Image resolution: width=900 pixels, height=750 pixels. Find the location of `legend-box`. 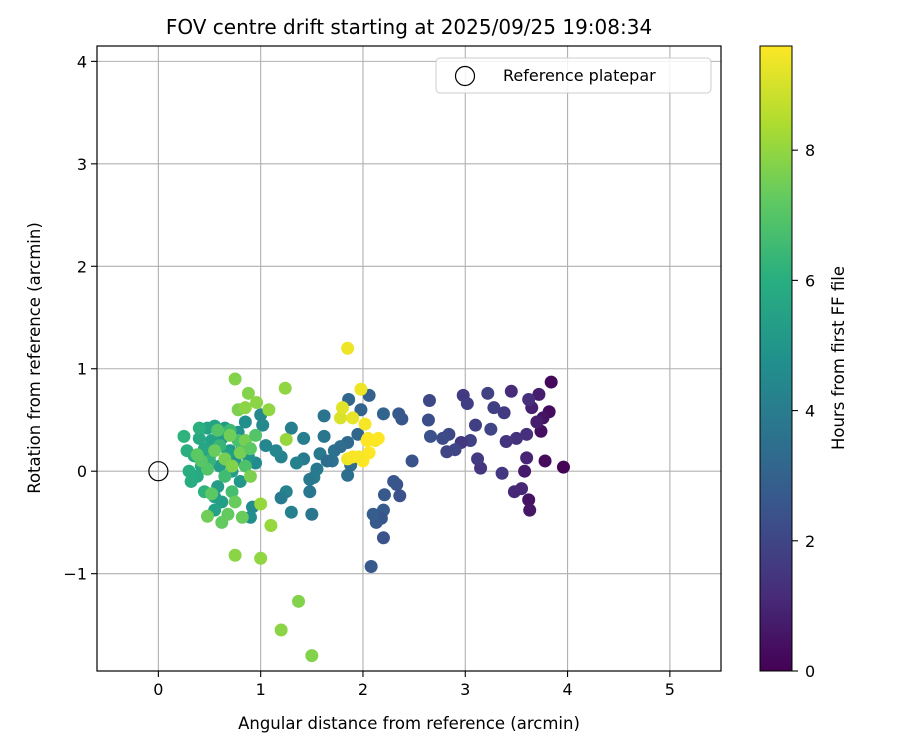

legend-box is located at coordinates (573, 75).